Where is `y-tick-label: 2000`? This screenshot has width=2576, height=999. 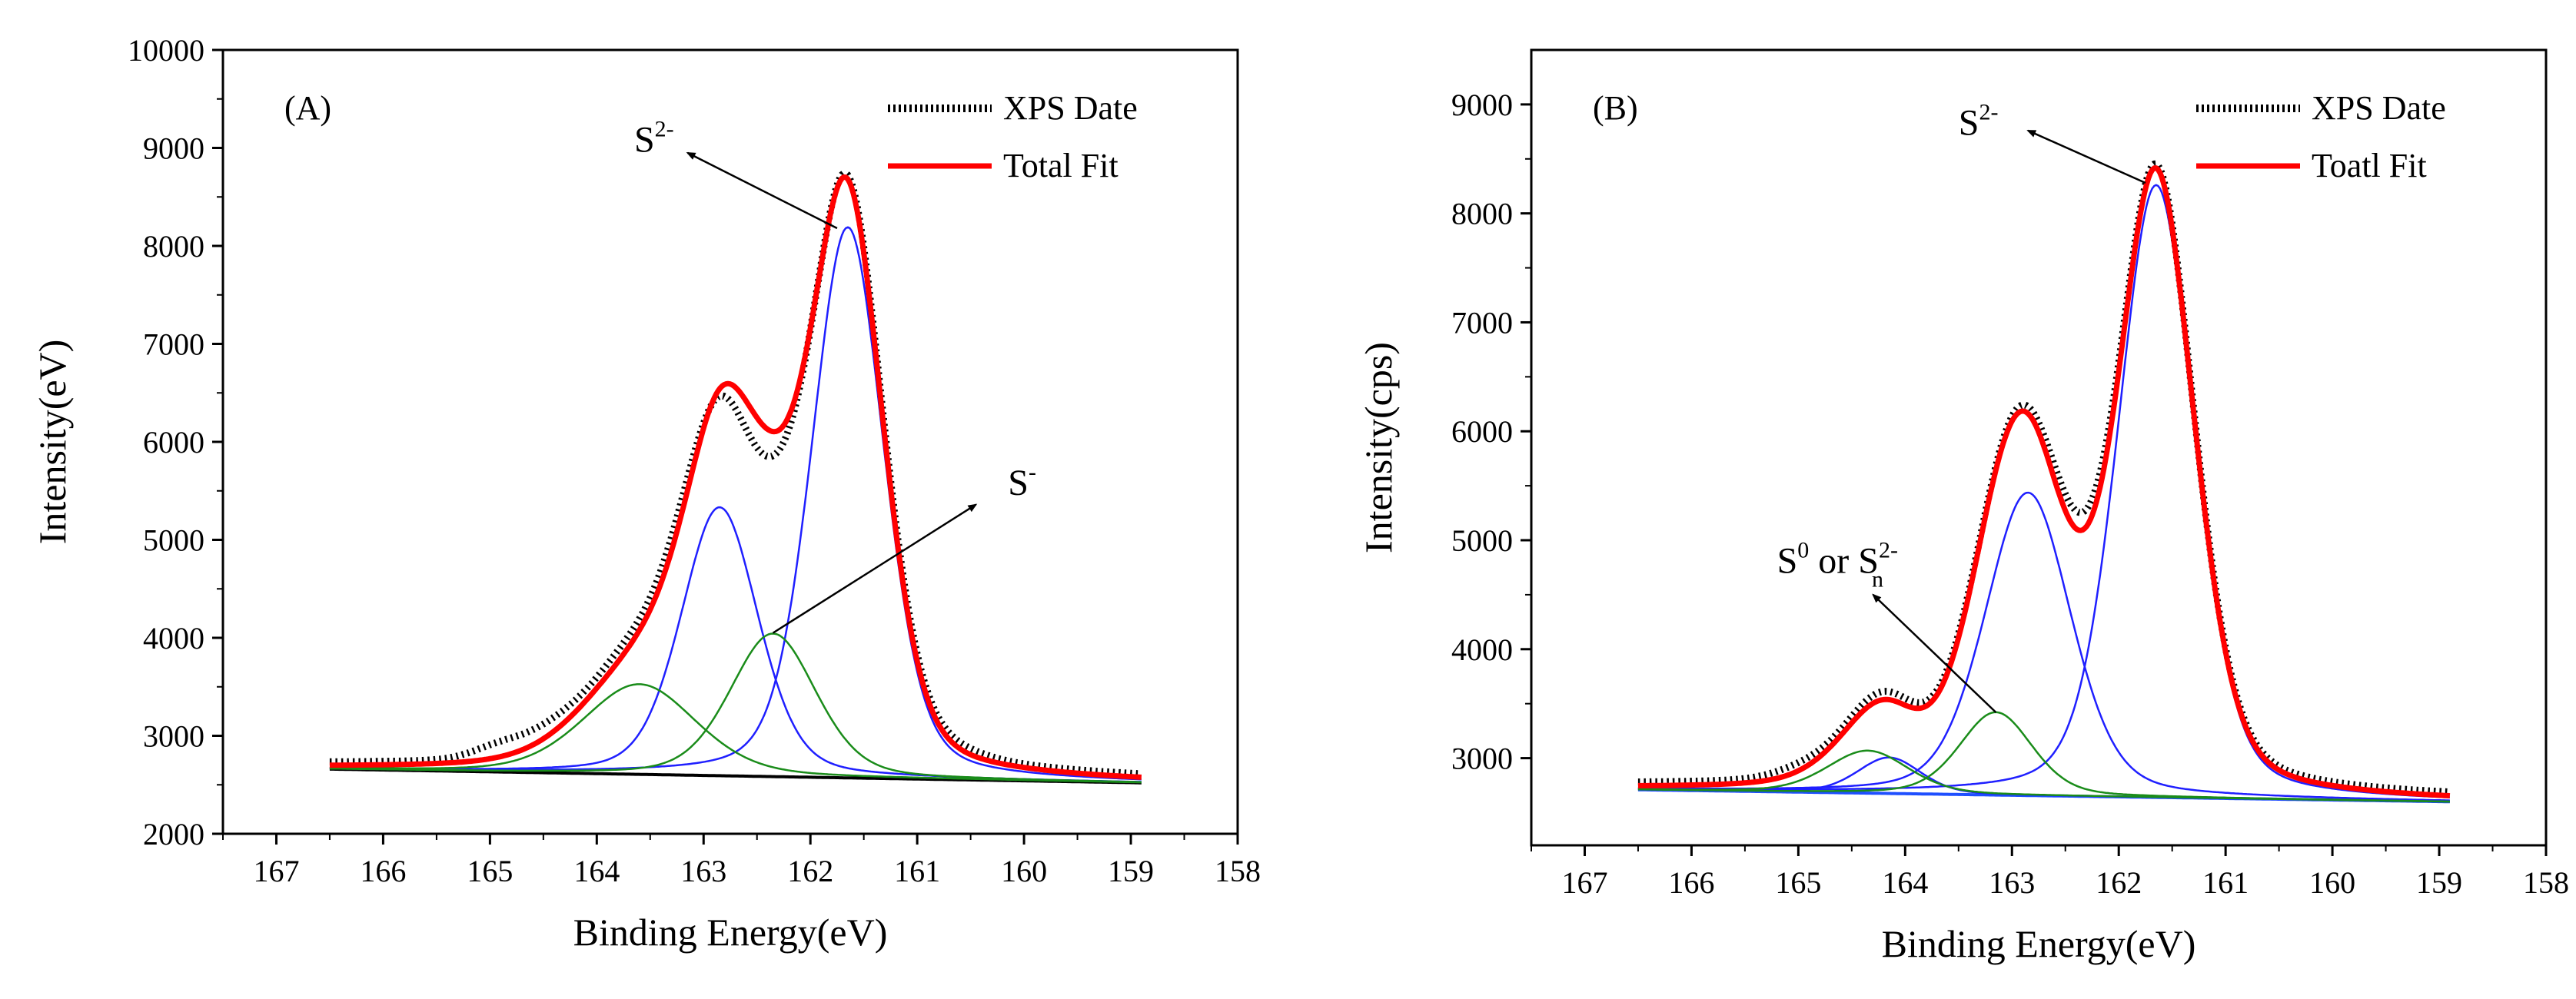
y-tick-label: 2000 is located at coordinates (174, 834).